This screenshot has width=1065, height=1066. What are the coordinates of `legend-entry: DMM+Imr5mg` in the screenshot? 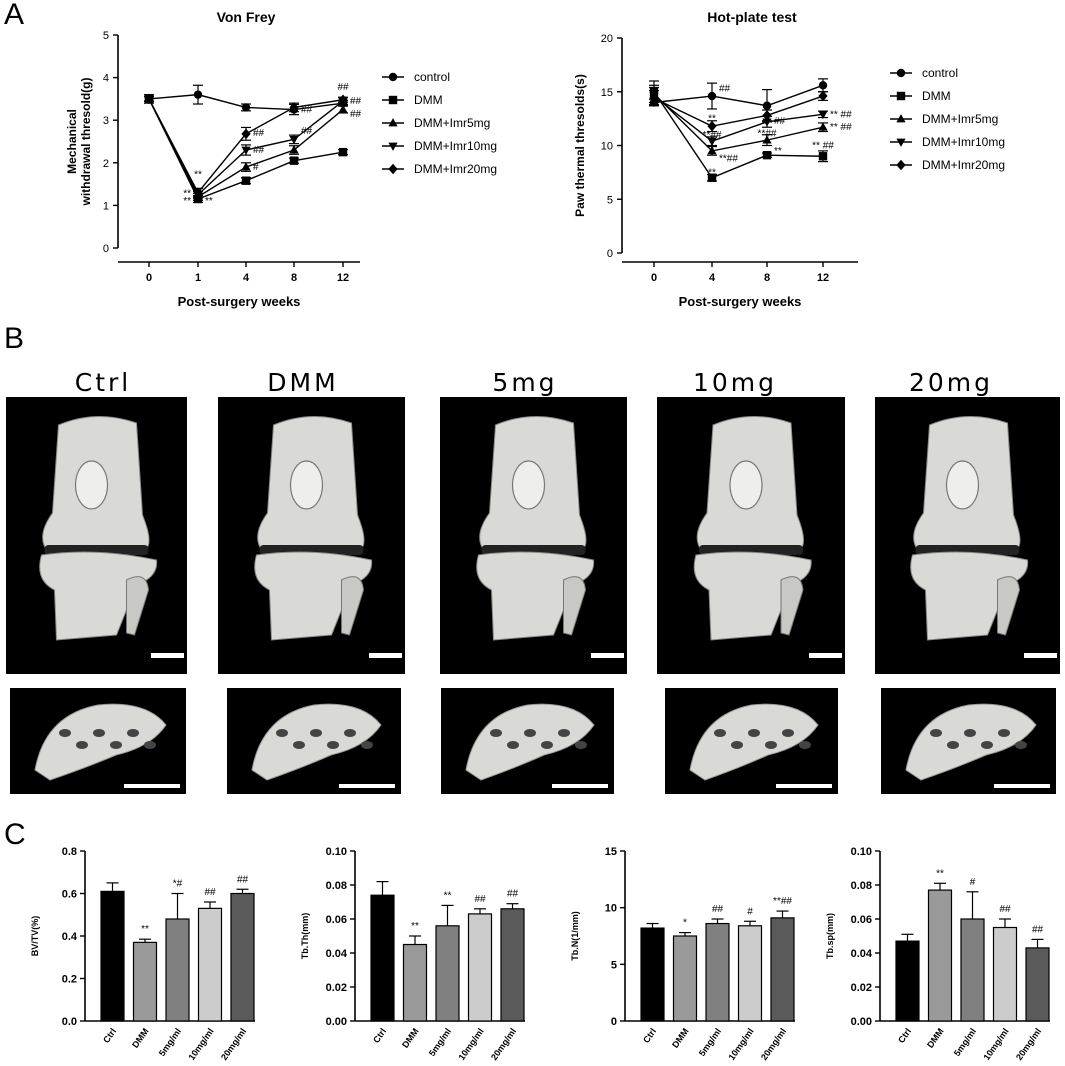 It's located at (452, 123).